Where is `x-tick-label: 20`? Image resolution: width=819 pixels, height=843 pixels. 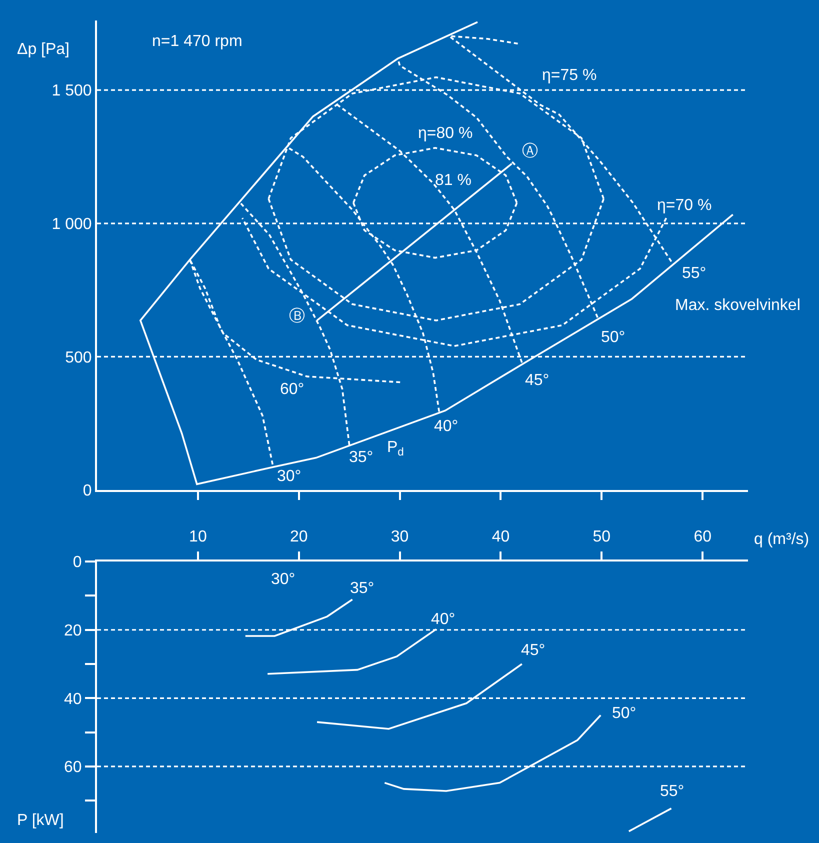
x-tick-label: 20 is located at coordinates (299, 537).